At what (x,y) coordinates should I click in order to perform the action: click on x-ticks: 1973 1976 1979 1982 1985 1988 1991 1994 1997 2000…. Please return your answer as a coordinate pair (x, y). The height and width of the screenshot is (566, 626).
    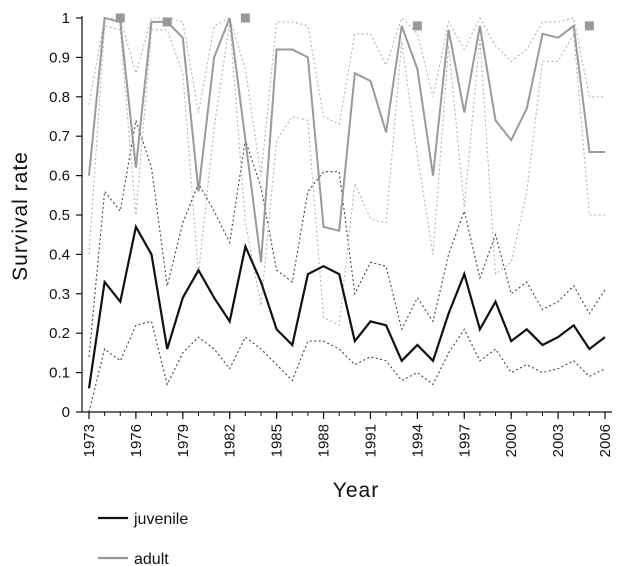
    Looking at the image, I should click on (347, 434).